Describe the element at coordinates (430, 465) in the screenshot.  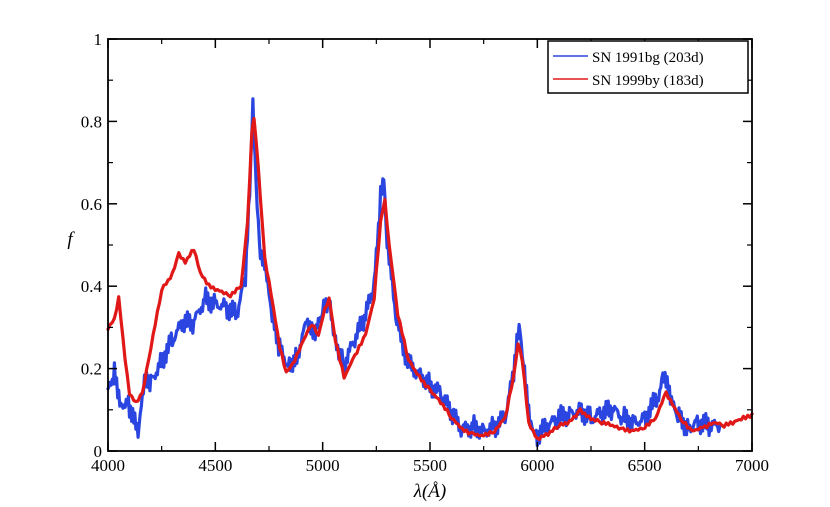
I see `x-tick-label: 5500` at that location.